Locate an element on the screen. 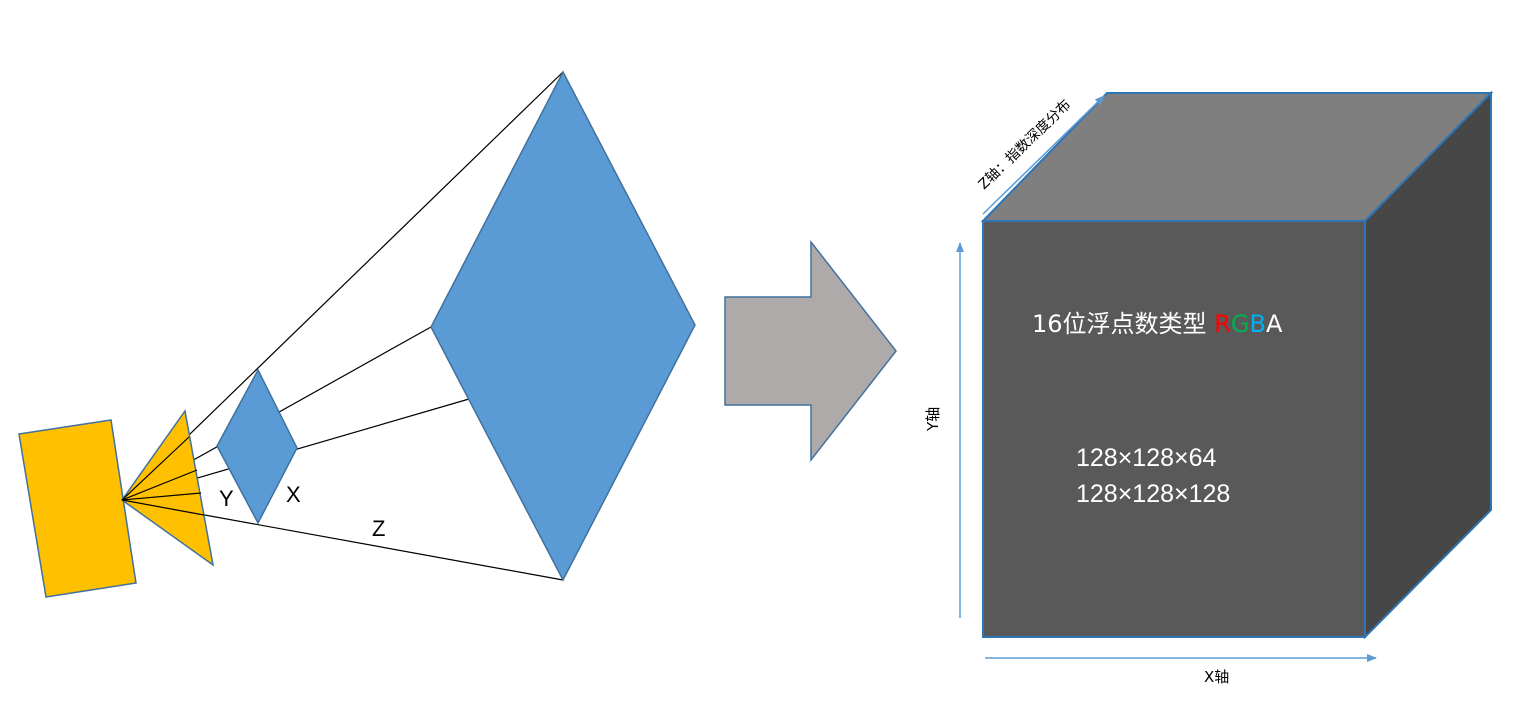 The image size is (1537, 706). lens-lines is located at coordinates (163, 476).